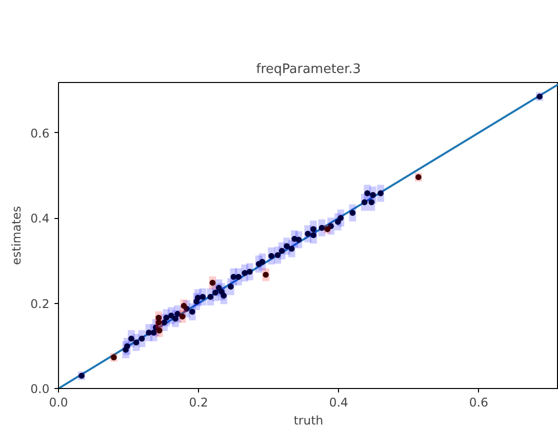 Image resolution: width=558 pixels, height=430 pixels. I want to click on x-tick-label: 0.2, so click(198, 403).